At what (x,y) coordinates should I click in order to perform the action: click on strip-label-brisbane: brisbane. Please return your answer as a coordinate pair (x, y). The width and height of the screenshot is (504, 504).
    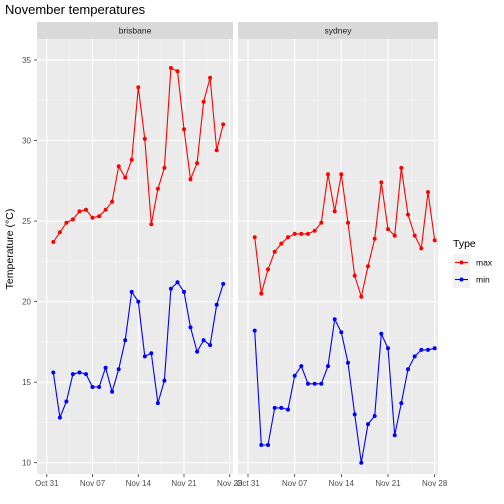
    Looking at the image, I should click on (135, 31).